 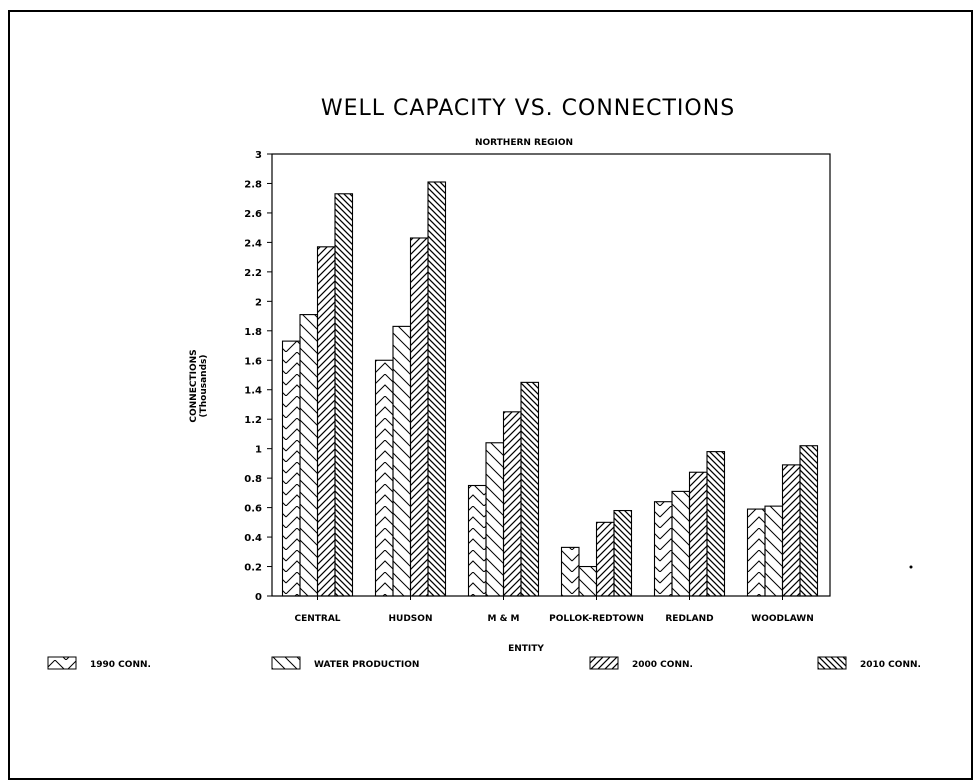 I want to click on y-tick-label: 1.8, so click(x=253, y=332).